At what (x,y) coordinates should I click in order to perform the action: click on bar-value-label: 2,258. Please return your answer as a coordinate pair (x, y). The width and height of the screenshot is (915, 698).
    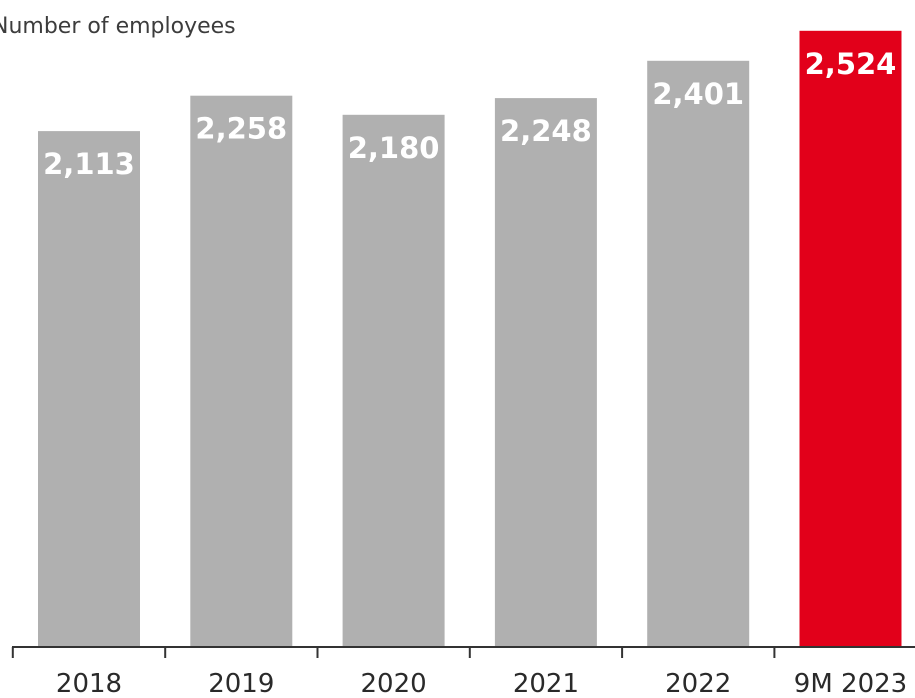
    Looking at the image, I should click on (241, 129).